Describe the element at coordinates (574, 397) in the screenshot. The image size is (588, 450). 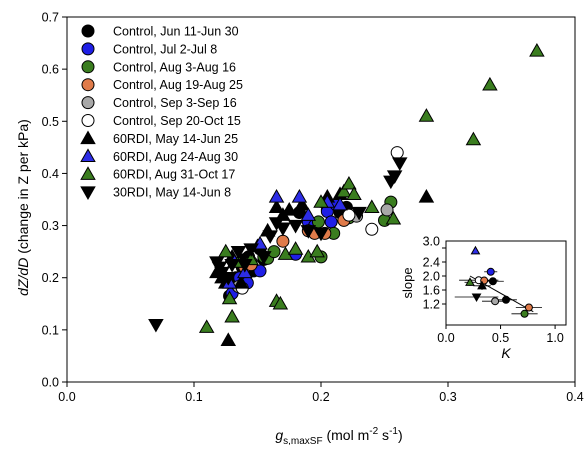
I see `x-tick-label: 0.4` at that location.